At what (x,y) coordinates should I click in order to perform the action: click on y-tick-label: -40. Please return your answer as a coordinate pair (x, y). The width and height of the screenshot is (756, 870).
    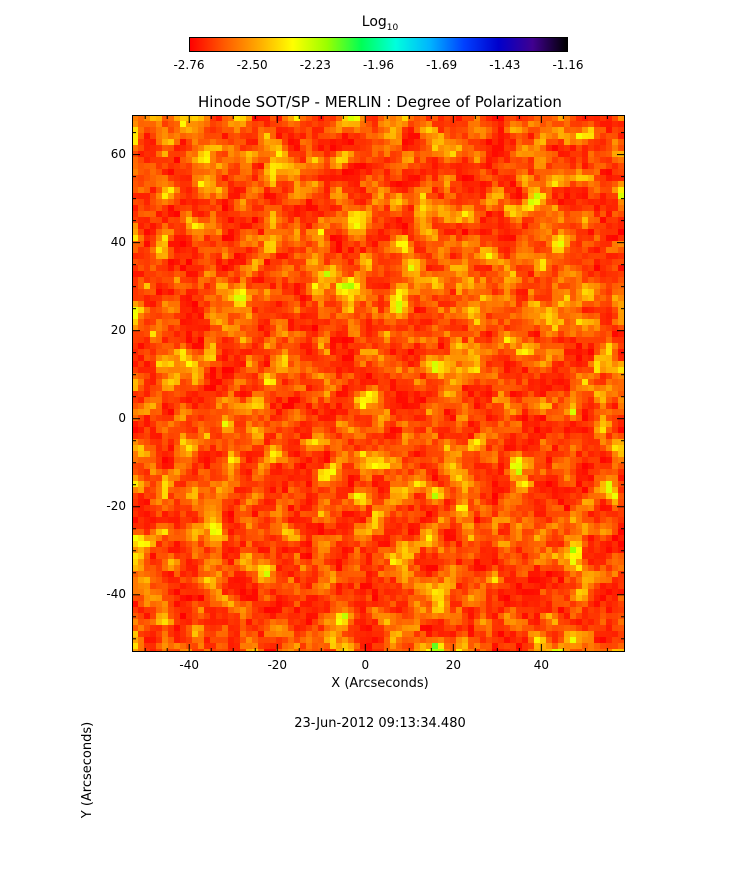
    Looking at the image, I should click on (116, 594).